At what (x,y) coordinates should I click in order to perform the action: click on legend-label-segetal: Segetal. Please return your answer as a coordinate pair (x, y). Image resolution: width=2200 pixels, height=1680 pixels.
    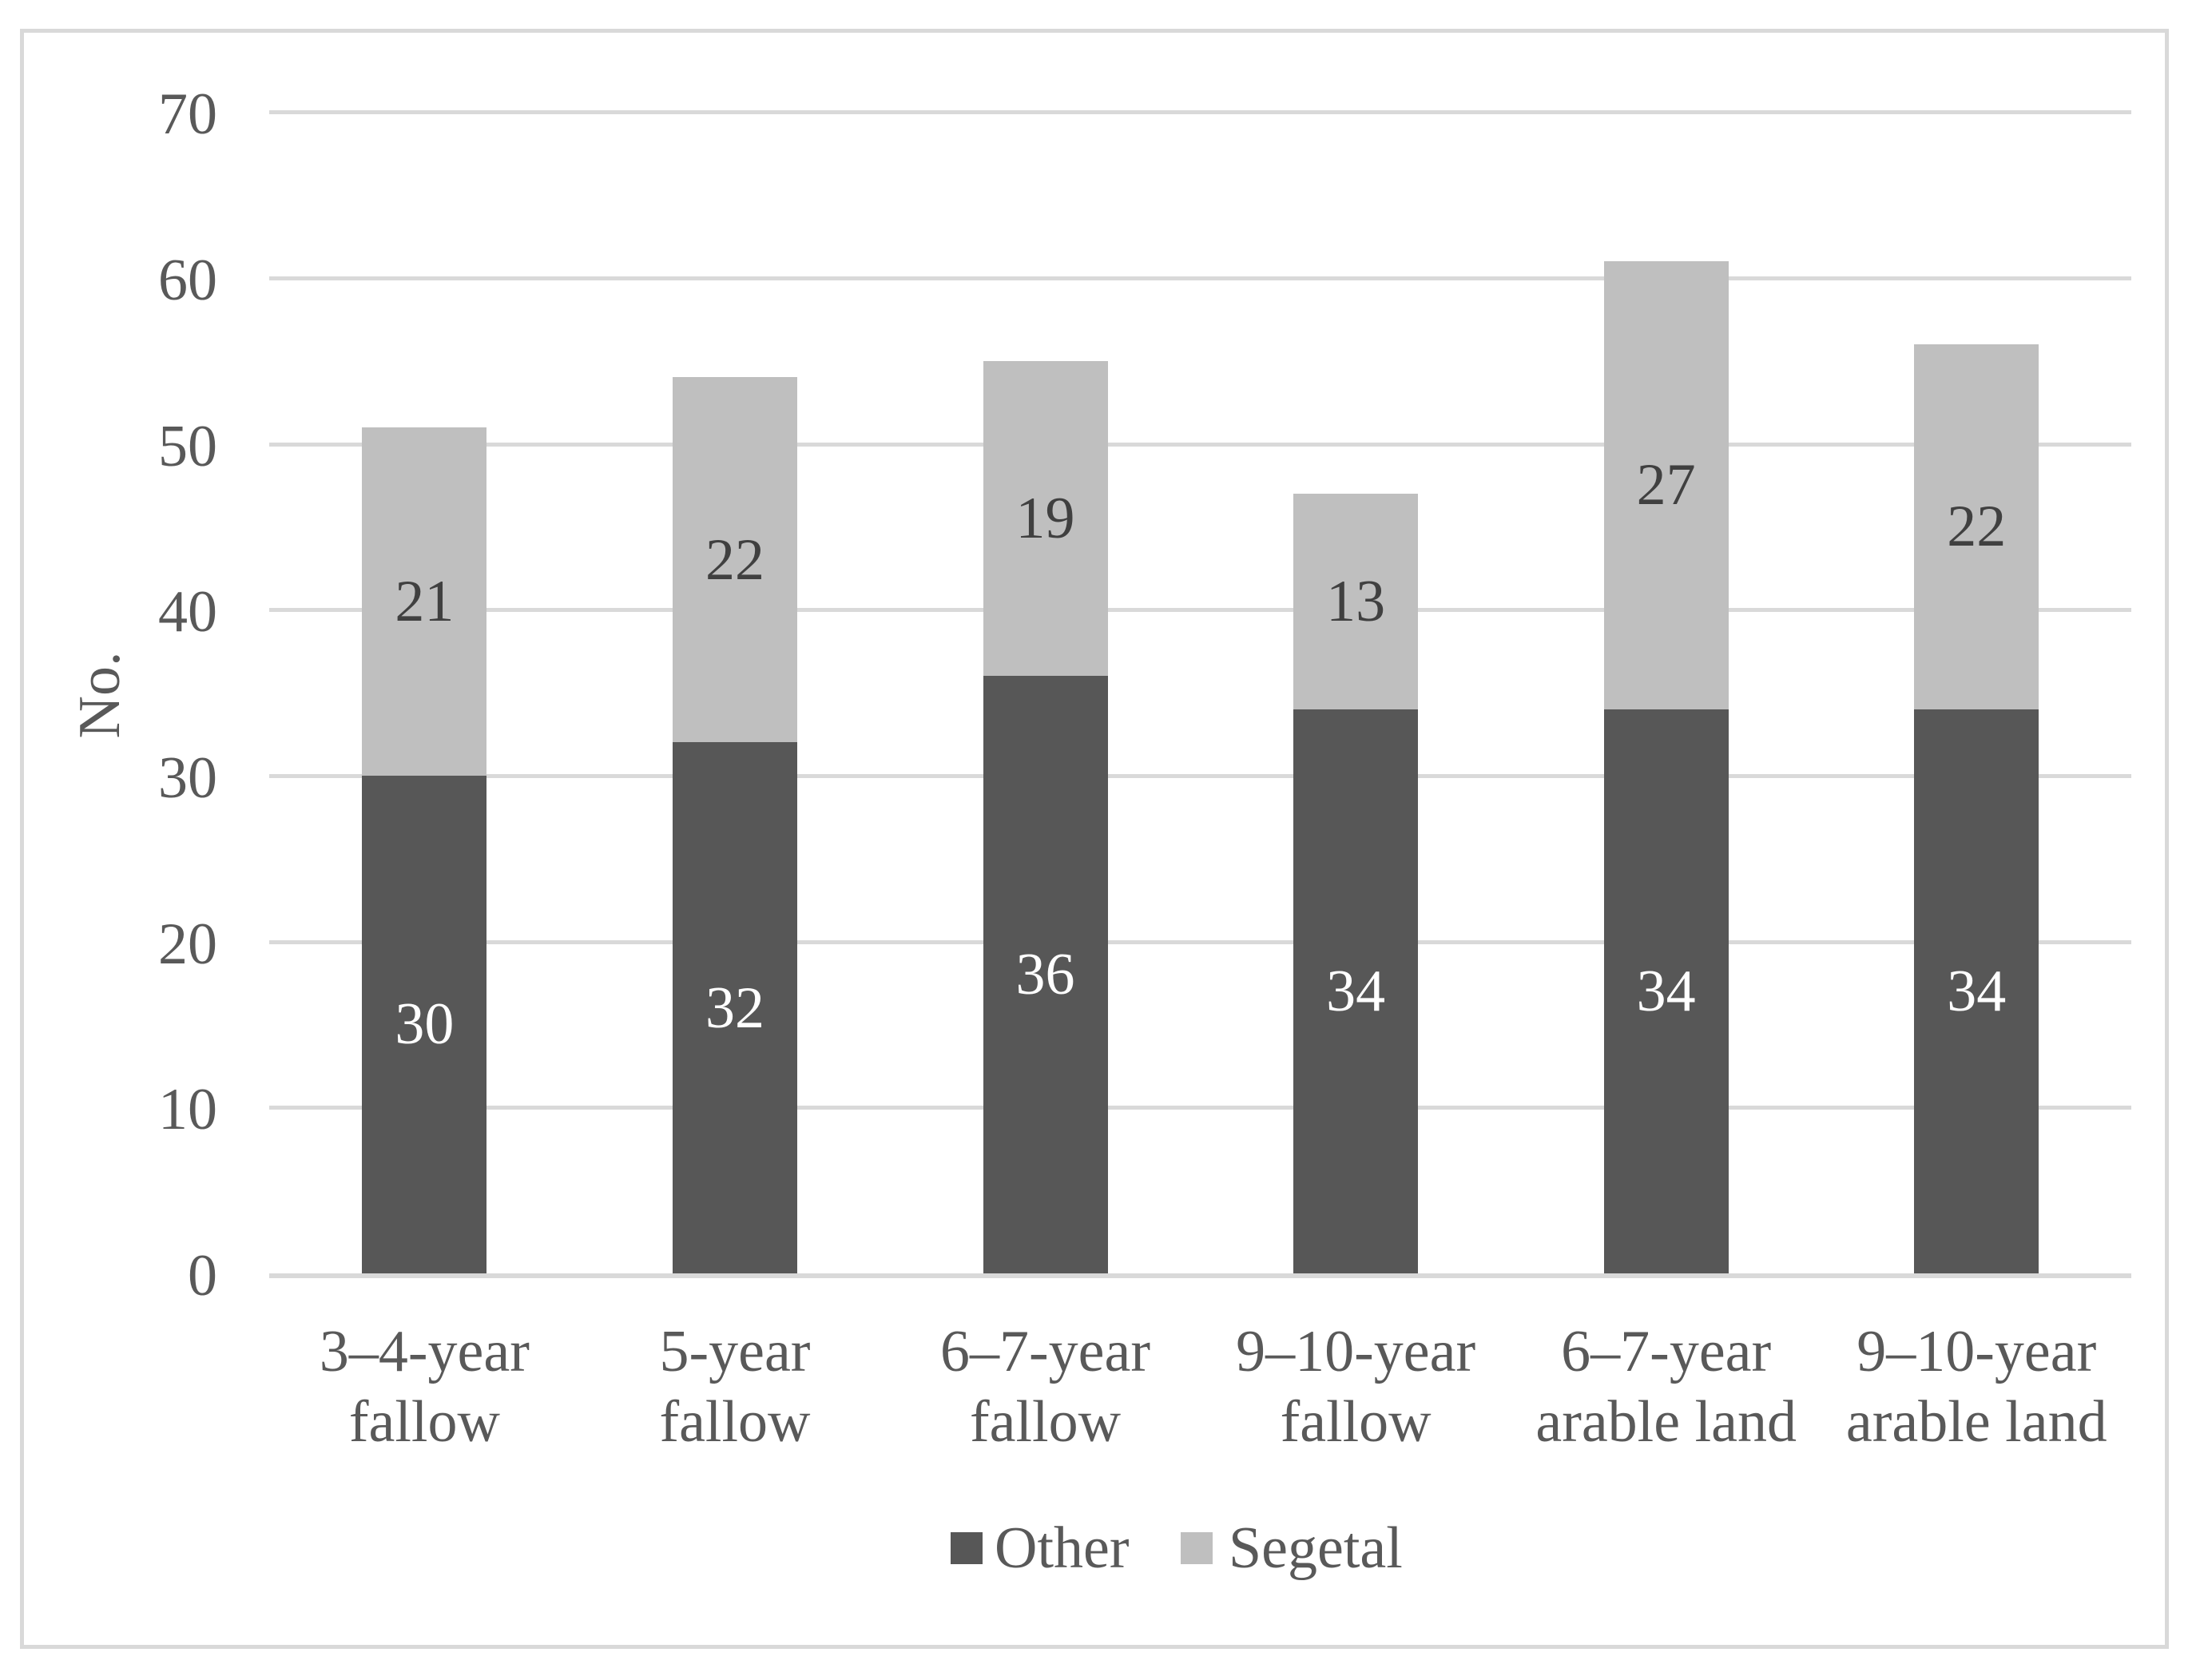
    Looking at the image, I should click on (1316, 1548).